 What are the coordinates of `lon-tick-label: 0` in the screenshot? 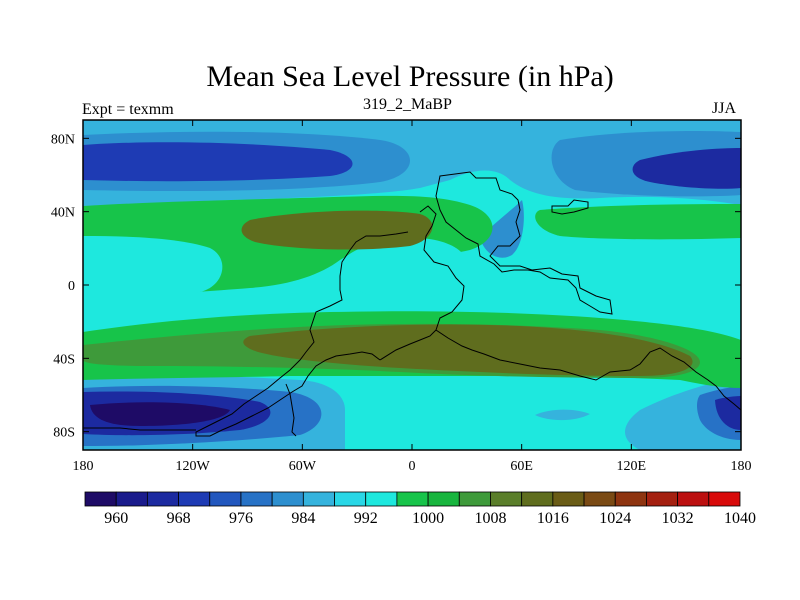 It's located at (412, 466).